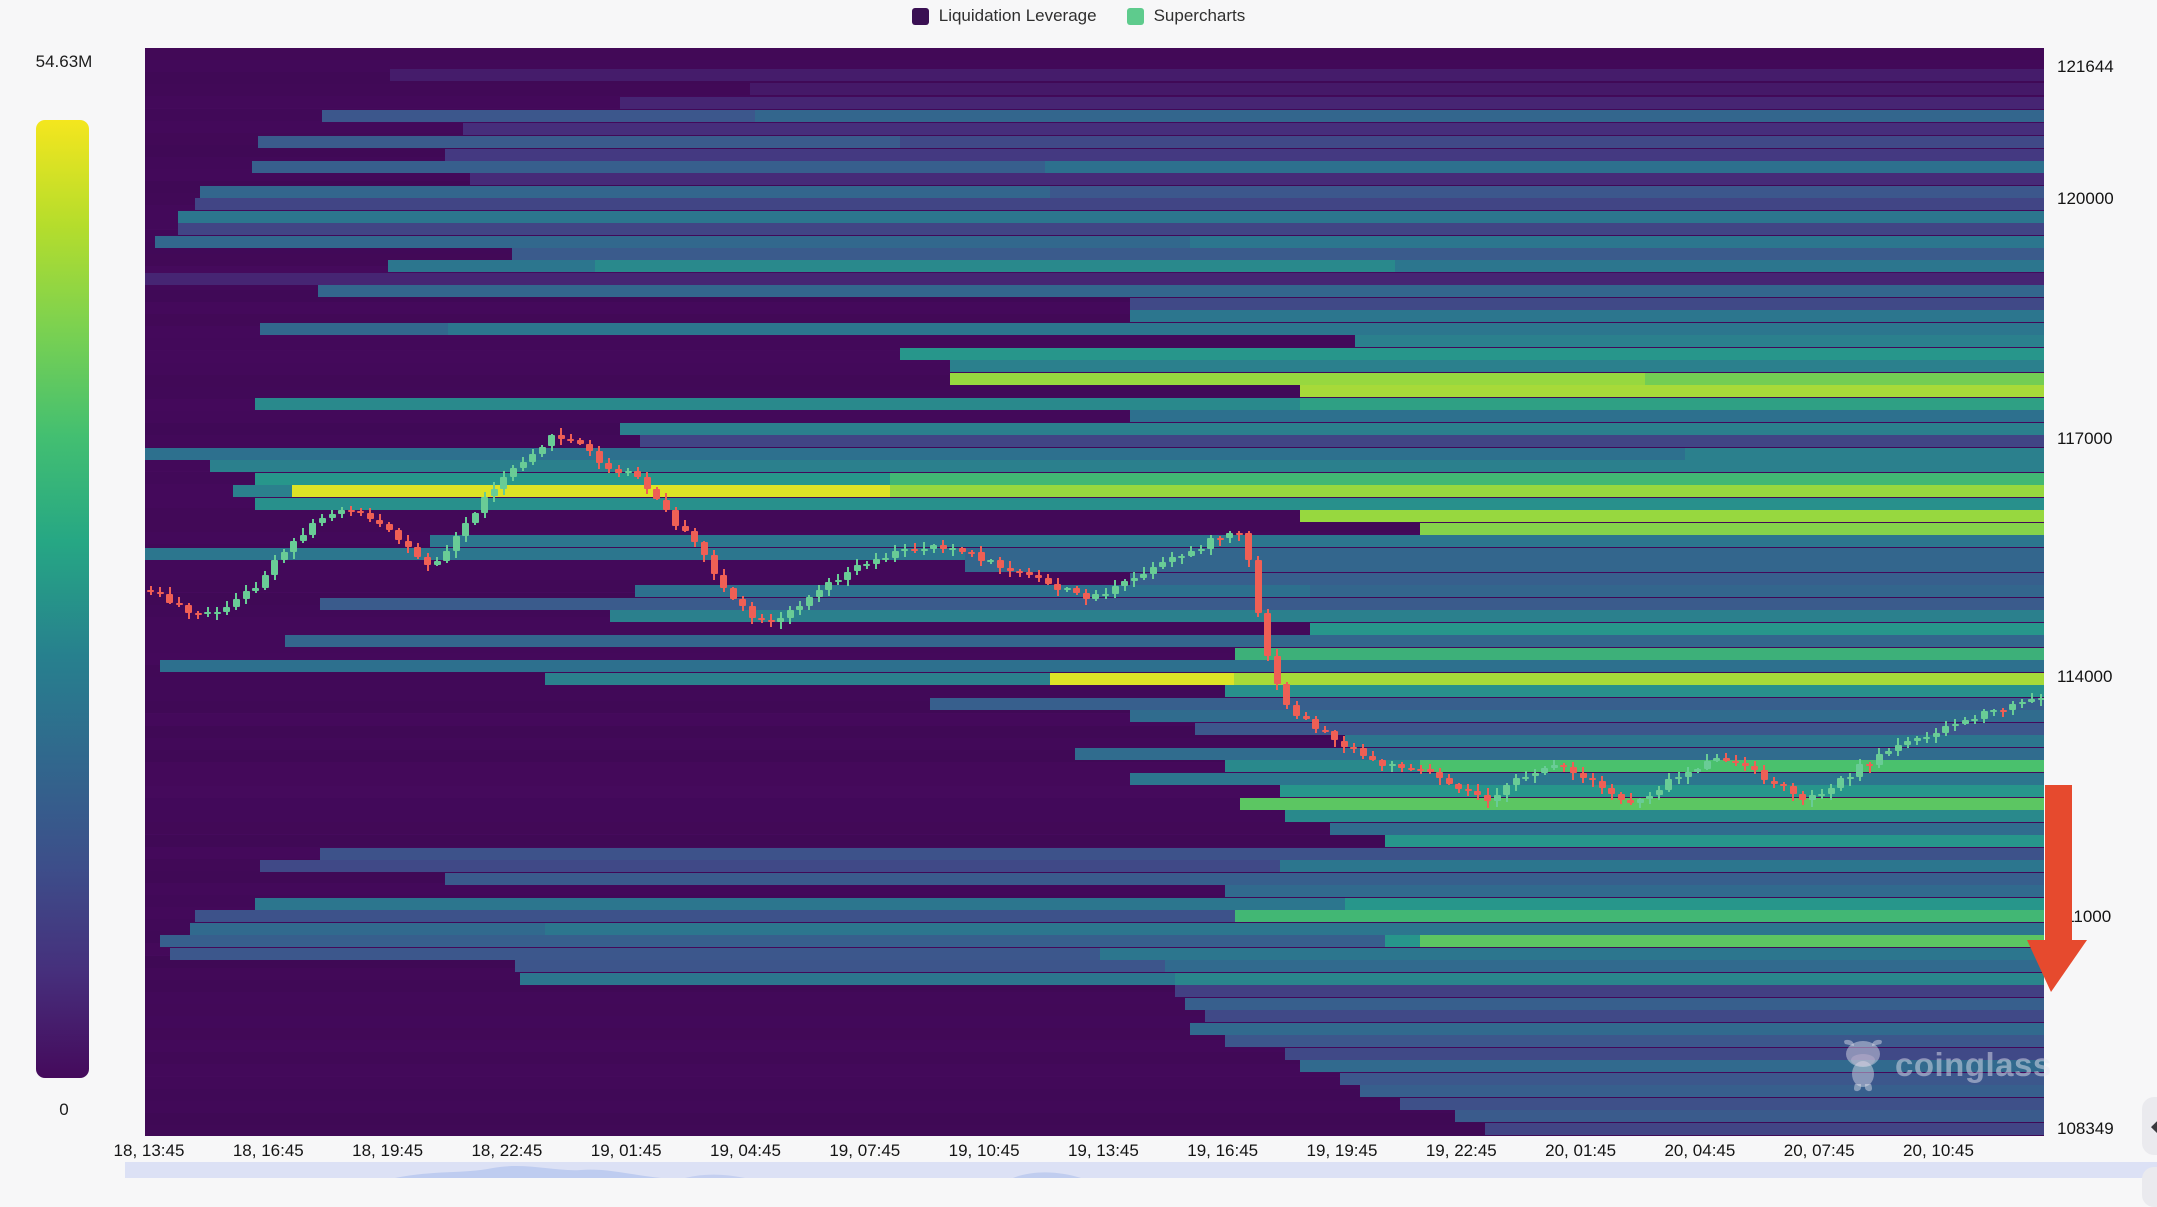  I want to click on legend-swatch-supercharts-icon, so click(1135, 16).